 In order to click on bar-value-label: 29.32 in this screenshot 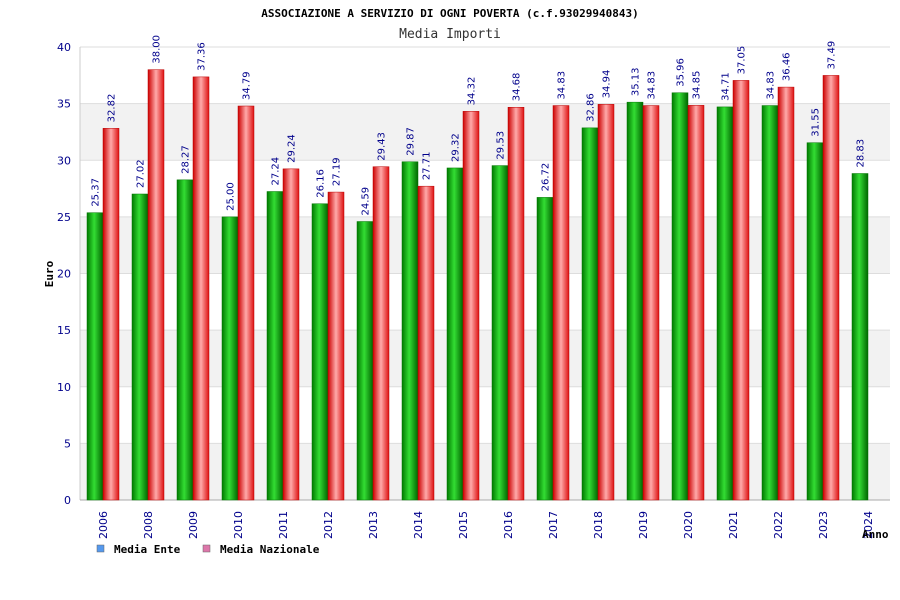, I will do `click(456, 147)`.